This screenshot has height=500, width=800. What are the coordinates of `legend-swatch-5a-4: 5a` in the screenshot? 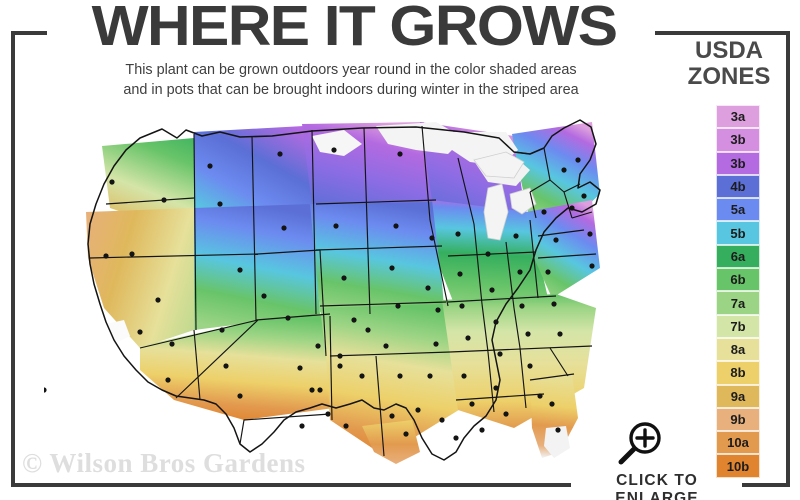 It's located at (738, 210).